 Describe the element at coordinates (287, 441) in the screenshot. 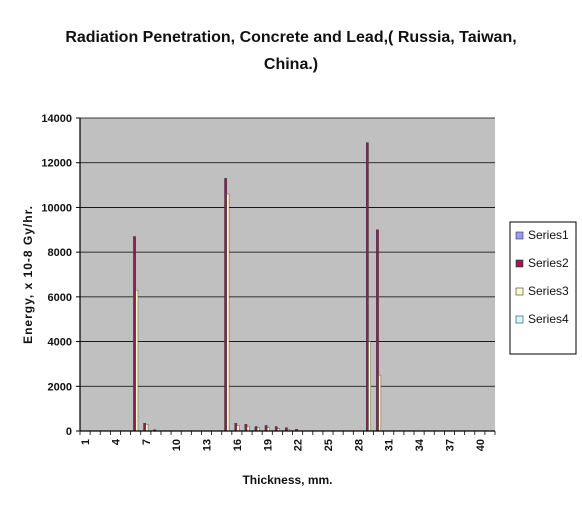

I see `x-tick-labels: 1 4 7 10 13 16 19 22 25 28 31 34 37 40` at that location.